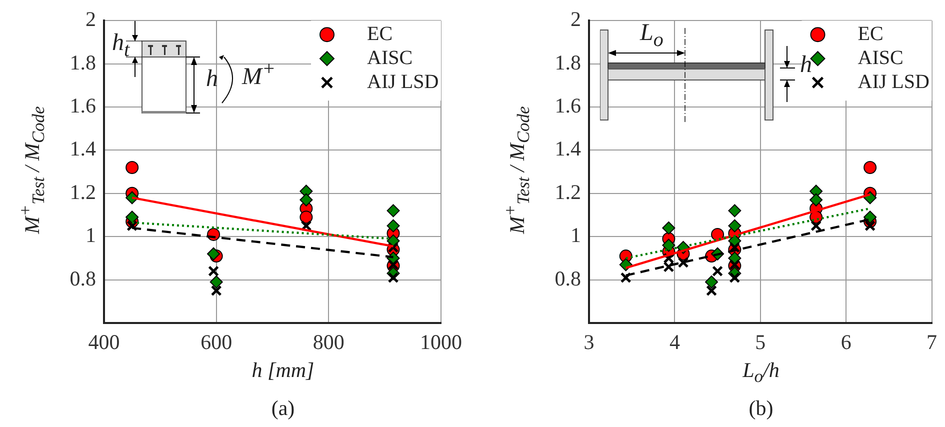  Describe the element at coordinates (328, 342) in the screenshot. I see `x-tick-label: 800` at that location.